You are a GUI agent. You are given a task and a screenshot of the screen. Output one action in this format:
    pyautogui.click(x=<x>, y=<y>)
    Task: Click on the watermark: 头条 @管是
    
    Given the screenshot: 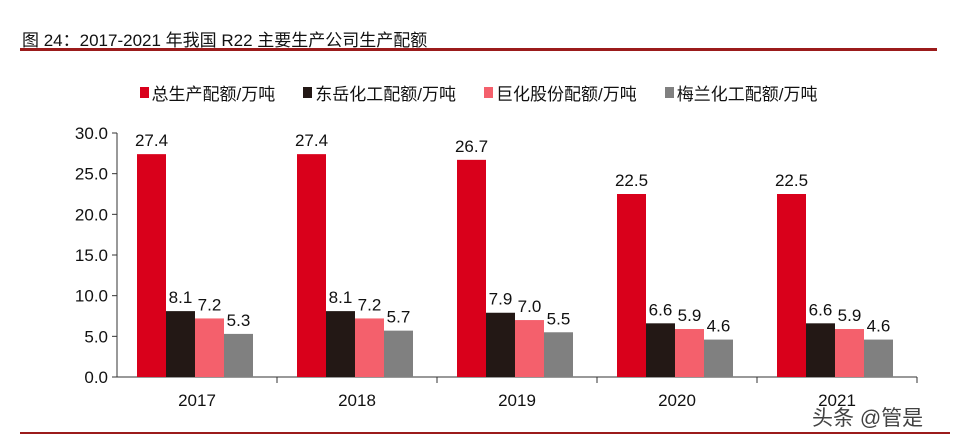 What is the action you would take?
    pyautogui.click(x=868, y=418)
    